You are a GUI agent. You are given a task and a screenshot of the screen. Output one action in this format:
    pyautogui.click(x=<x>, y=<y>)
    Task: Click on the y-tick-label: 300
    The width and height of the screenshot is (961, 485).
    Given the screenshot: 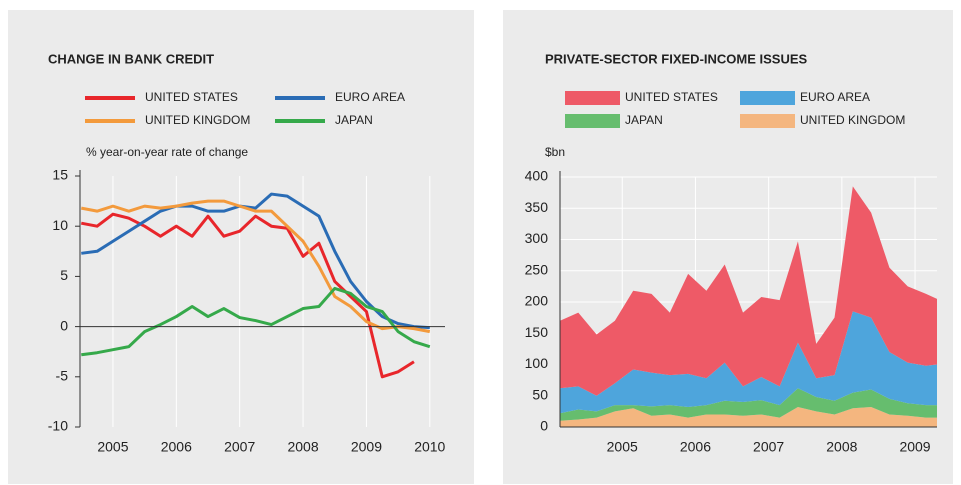 What is the action you would take?
    pyautogui.click(x=537, y=238)
    